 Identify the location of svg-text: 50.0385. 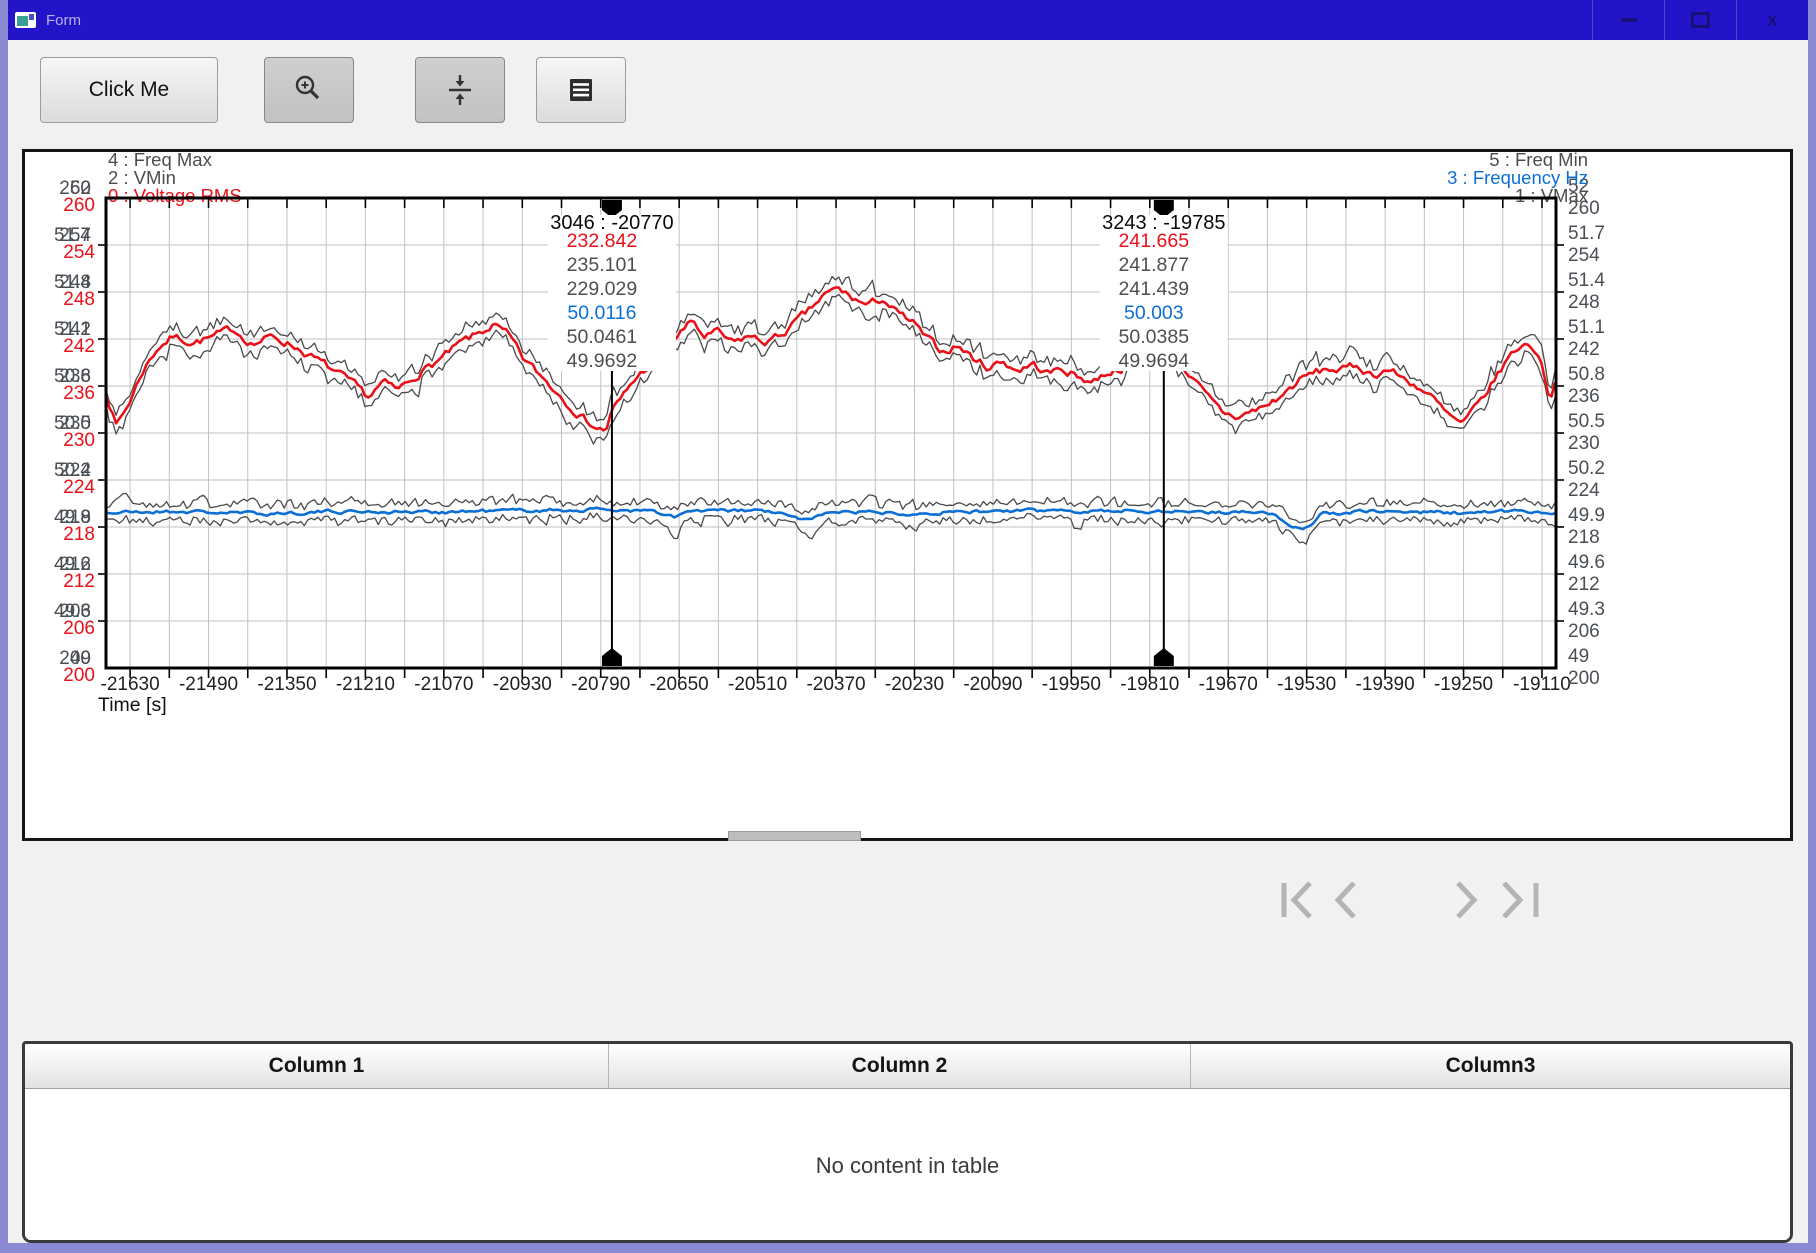
(1154, 337).